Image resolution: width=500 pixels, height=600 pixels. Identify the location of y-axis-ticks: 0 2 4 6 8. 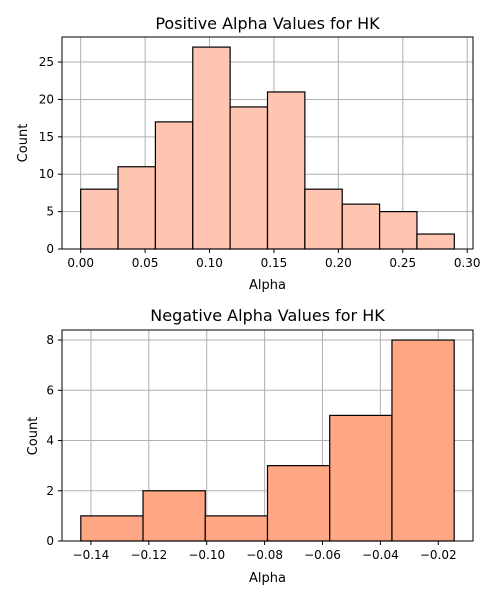
(54, 440).